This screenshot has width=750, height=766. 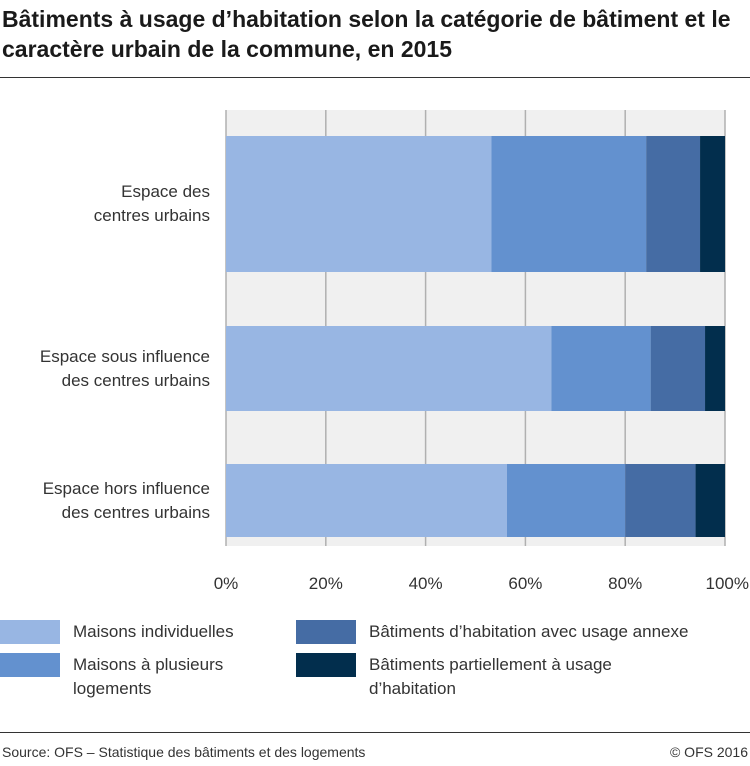 I want to click on category-label-line: Espace hors influence, so click(x=126, y=488).